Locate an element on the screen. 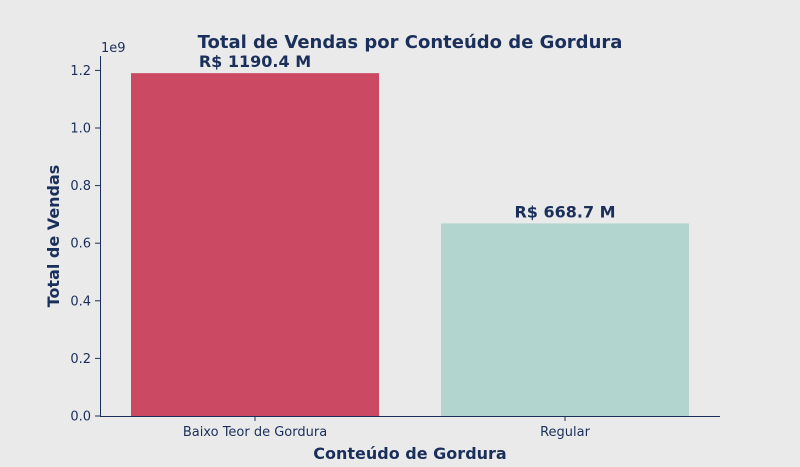 The width and height of the screenshot is (800, 467). bar-data-label-1: R$ 1190.4 M is located at coordinates (255, 61).